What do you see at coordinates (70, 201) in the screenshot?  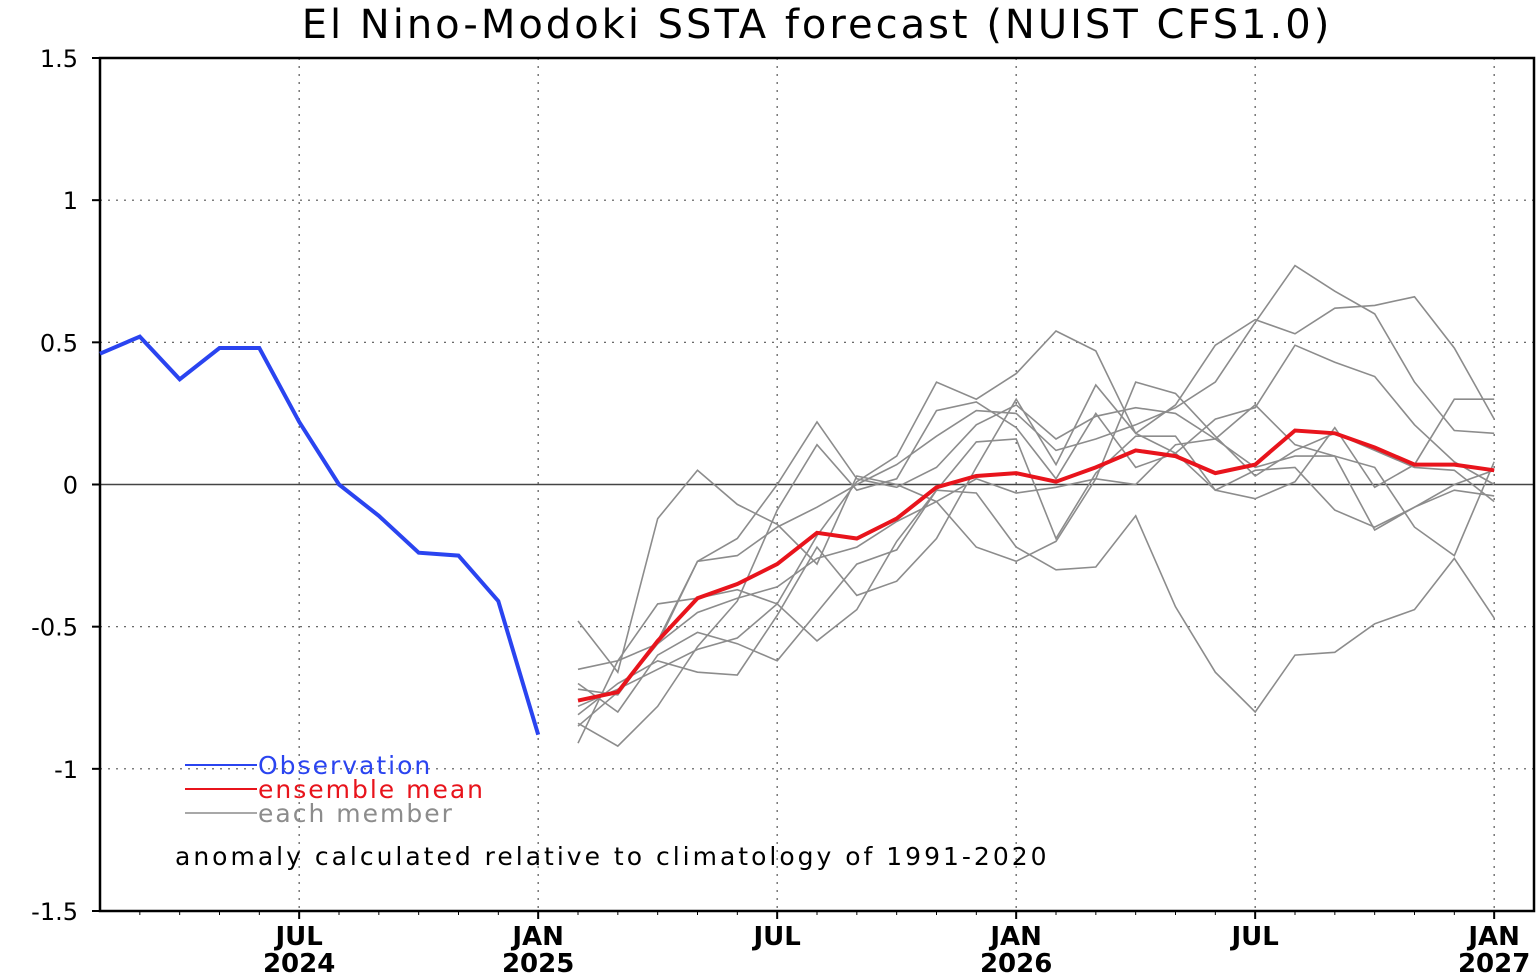 I see `y-tick-label: 1` at bounding box center [70, 201].